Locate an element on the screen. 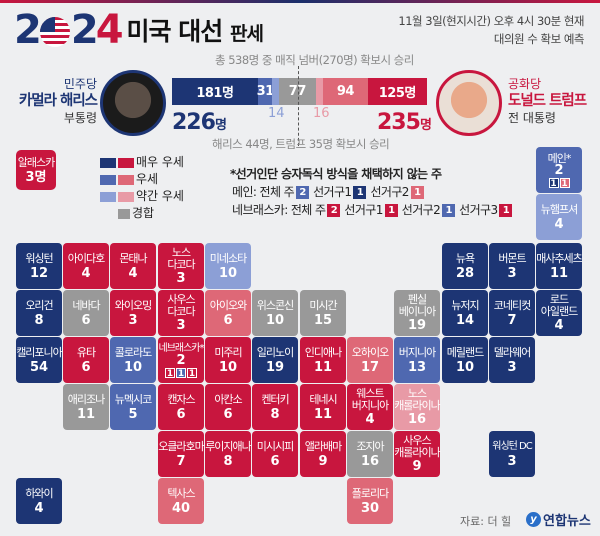  state-name: 네브래스카* is located at coordinates (181, 348).